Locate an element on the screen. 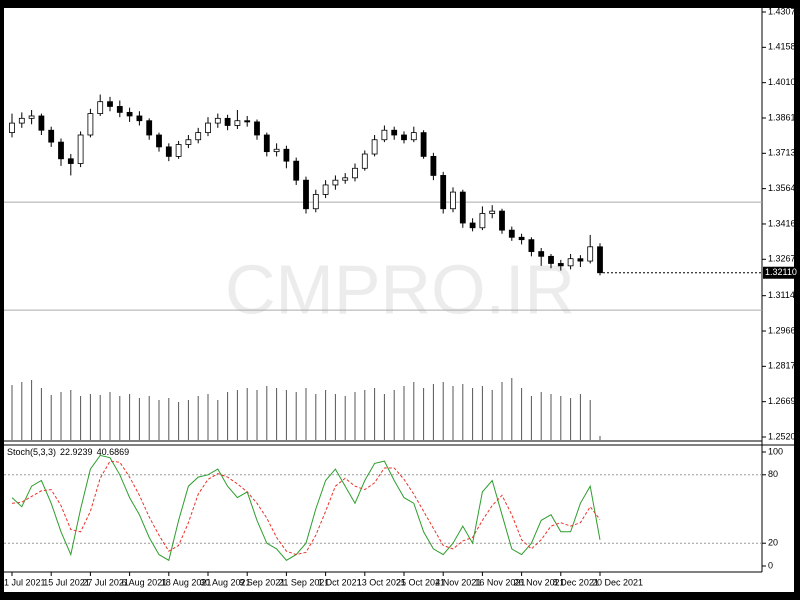 The height and width of the screenshot is (600, 800). y-tick-label: 1.26690 is located at coordinates (784, 401).